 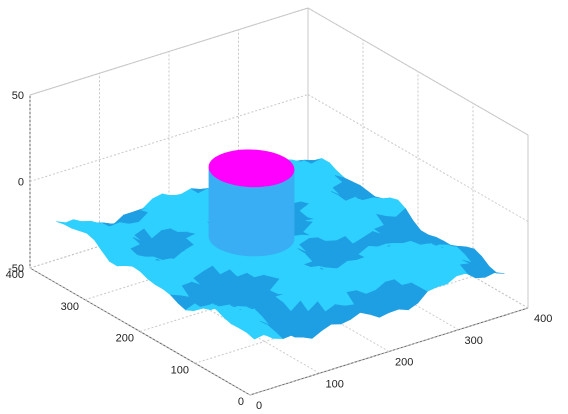 What do you see at coordinates (259, 406) in the screenshot?
I see `x-tick-label: 0` at bounding box center [259, 406].